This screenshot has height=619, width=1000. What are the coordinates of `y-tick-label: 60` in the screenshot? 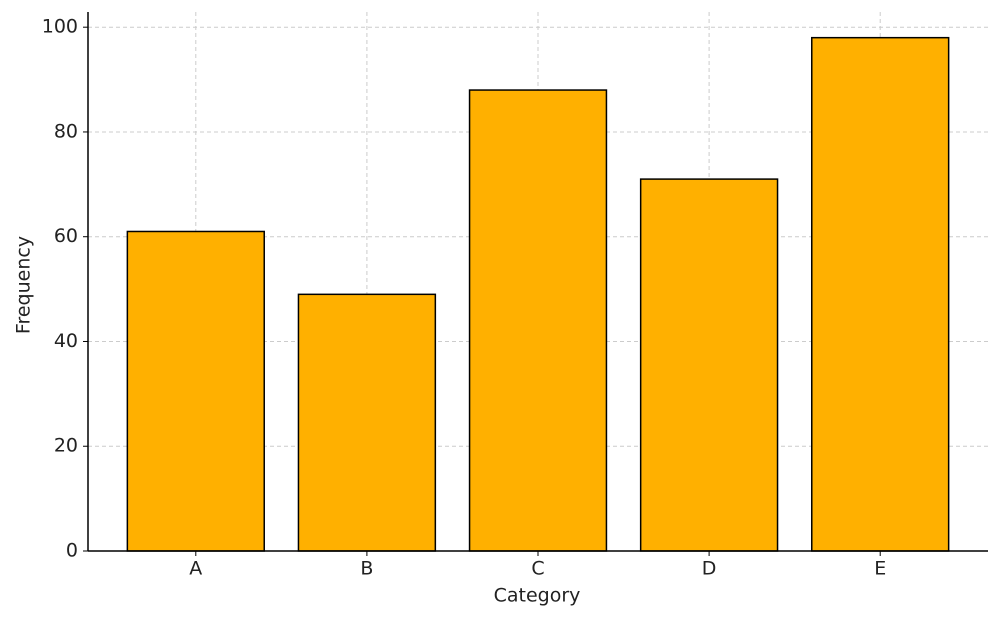 It's located at (66, 236).